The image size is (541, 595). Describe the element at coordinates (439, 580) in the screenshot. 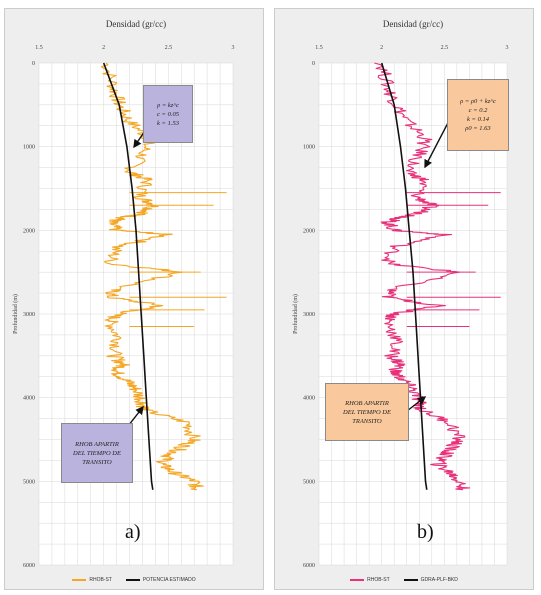

I see `legend-label: GDRA-PLF-BKD` at that location.